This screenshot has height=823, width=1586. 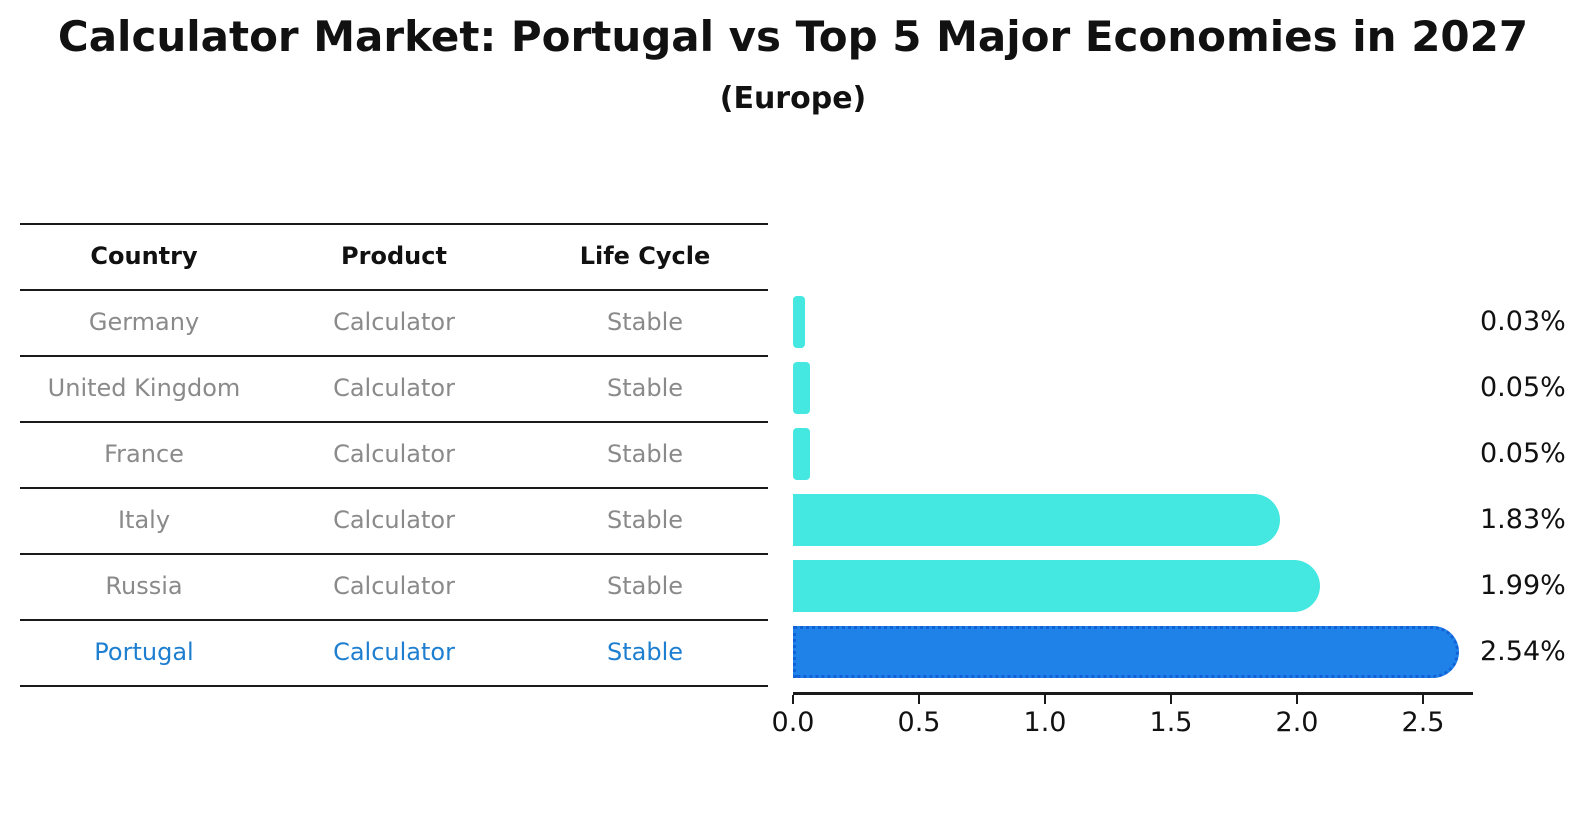 I want to click on table-header-lifecycle: Life Cycle, so click(x=645, y=256).